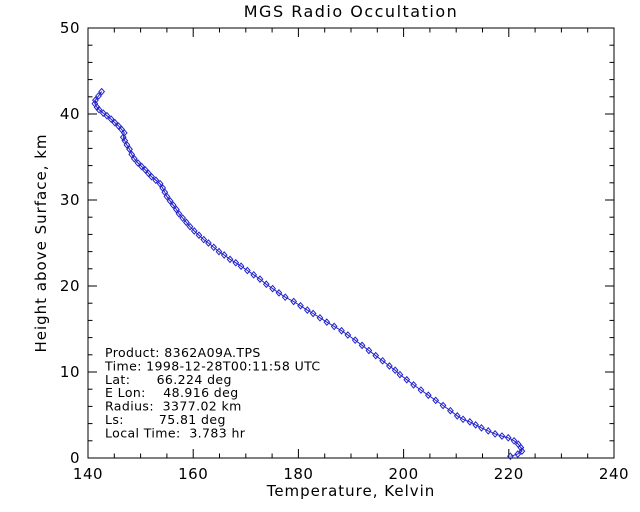  I want to click on annotation-line: Local Time: 3.783 hr, so click(175, 432).